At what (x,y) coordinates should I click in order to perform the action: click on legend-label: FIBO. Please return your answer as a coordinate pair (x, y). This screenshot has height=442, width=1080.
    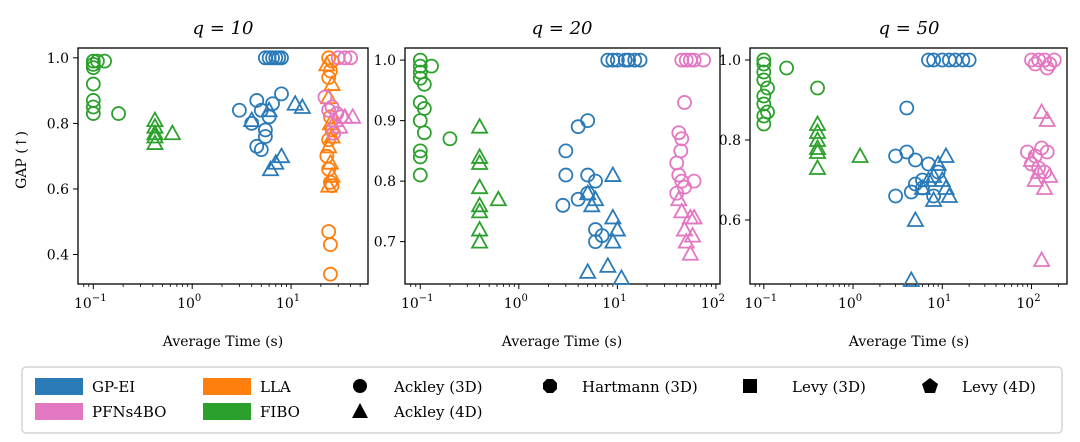
    Looking at the image, I should click on (280, 412).